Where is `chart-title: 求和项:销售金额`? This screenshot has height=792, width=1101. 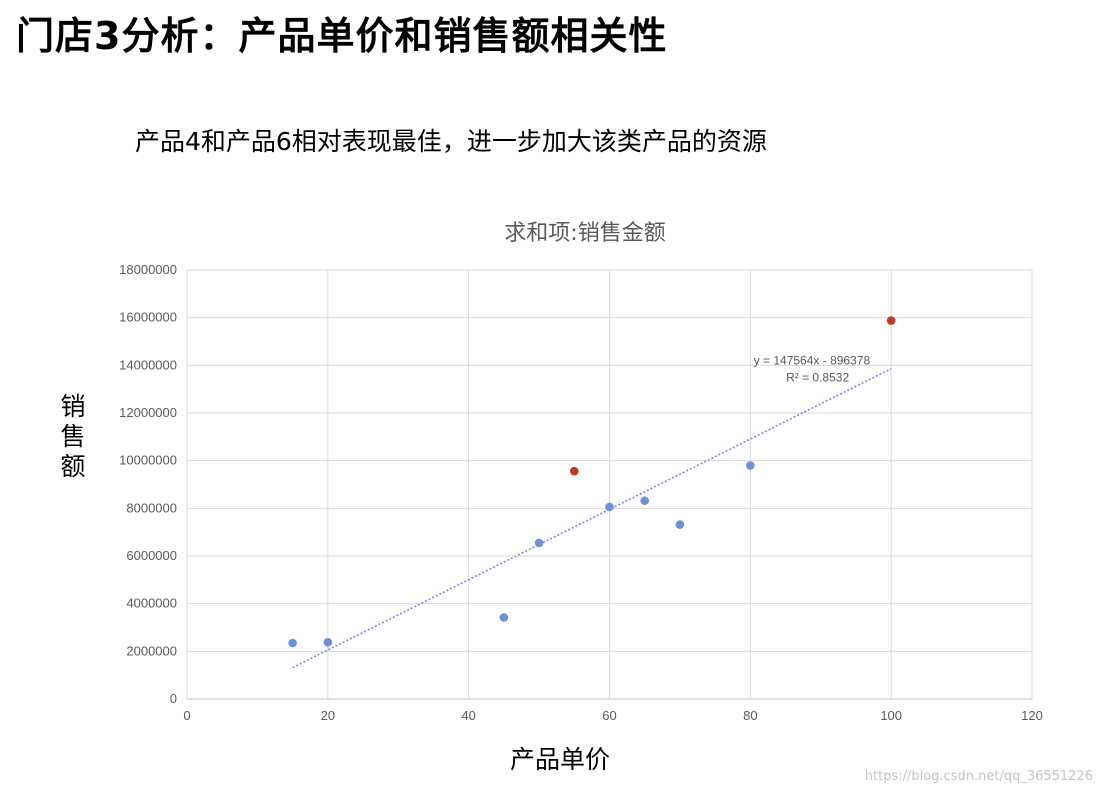 chart-title: 求和项:销售金额 is located at coordinates (585, 233).